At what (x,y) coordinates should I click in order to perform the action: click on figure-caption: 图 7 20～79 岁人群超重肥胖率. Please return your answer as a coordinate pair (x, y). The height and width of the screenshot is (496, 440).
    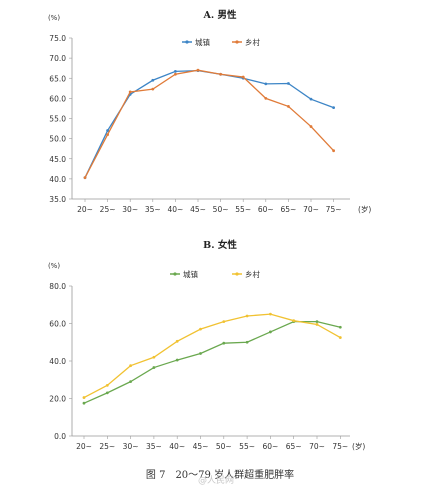
    Looking at the image, I should click on (220, 475).